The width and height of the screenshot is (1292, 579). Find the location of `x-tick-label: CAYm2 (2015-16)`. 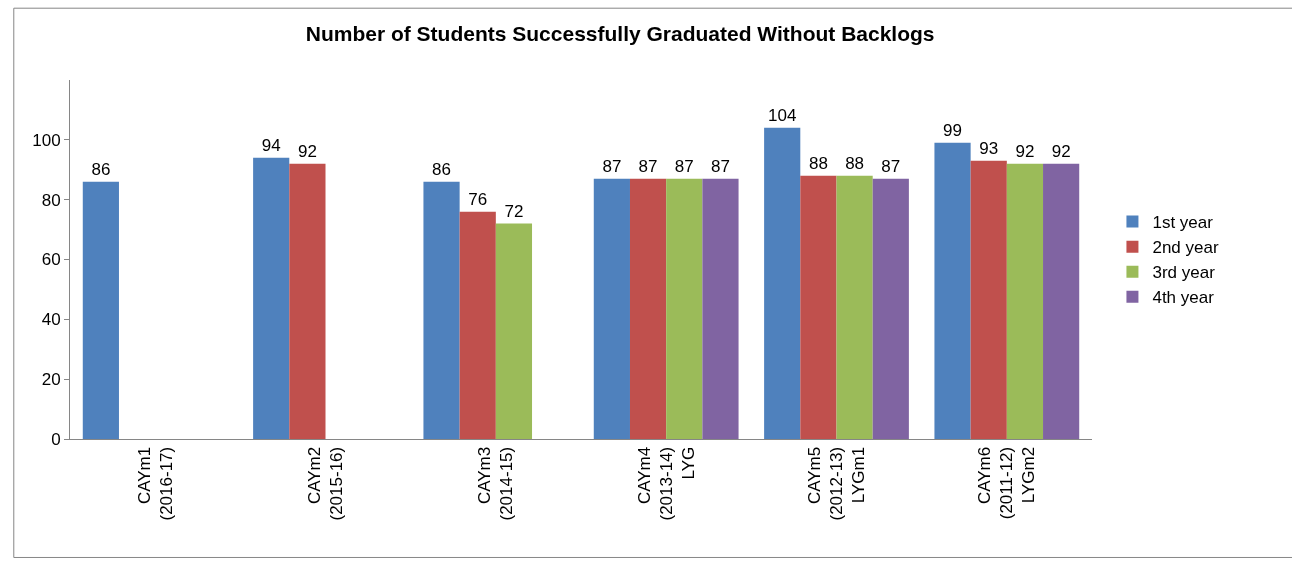

x-tick-label: CAYm2 (2015-16) is located at coordinates (325, 483).